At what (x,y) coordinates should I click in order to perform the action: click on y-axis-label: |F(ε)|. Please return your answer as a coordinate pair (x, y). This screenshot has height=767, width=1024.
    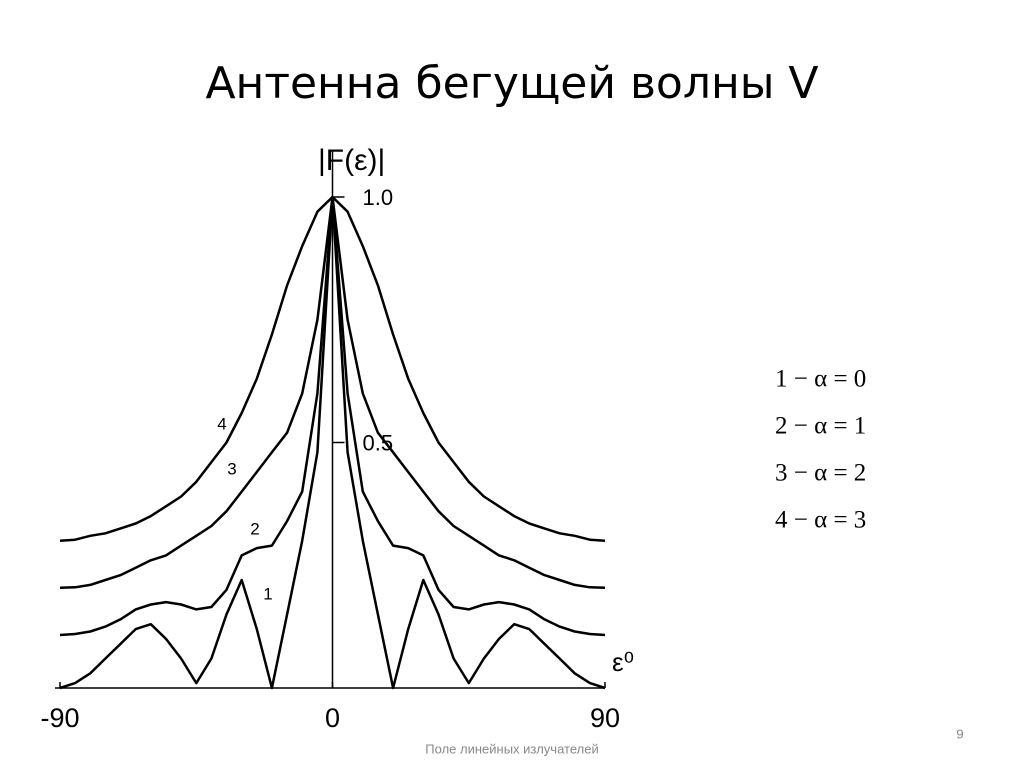
    Looking at the image, I should click on (351, 160).